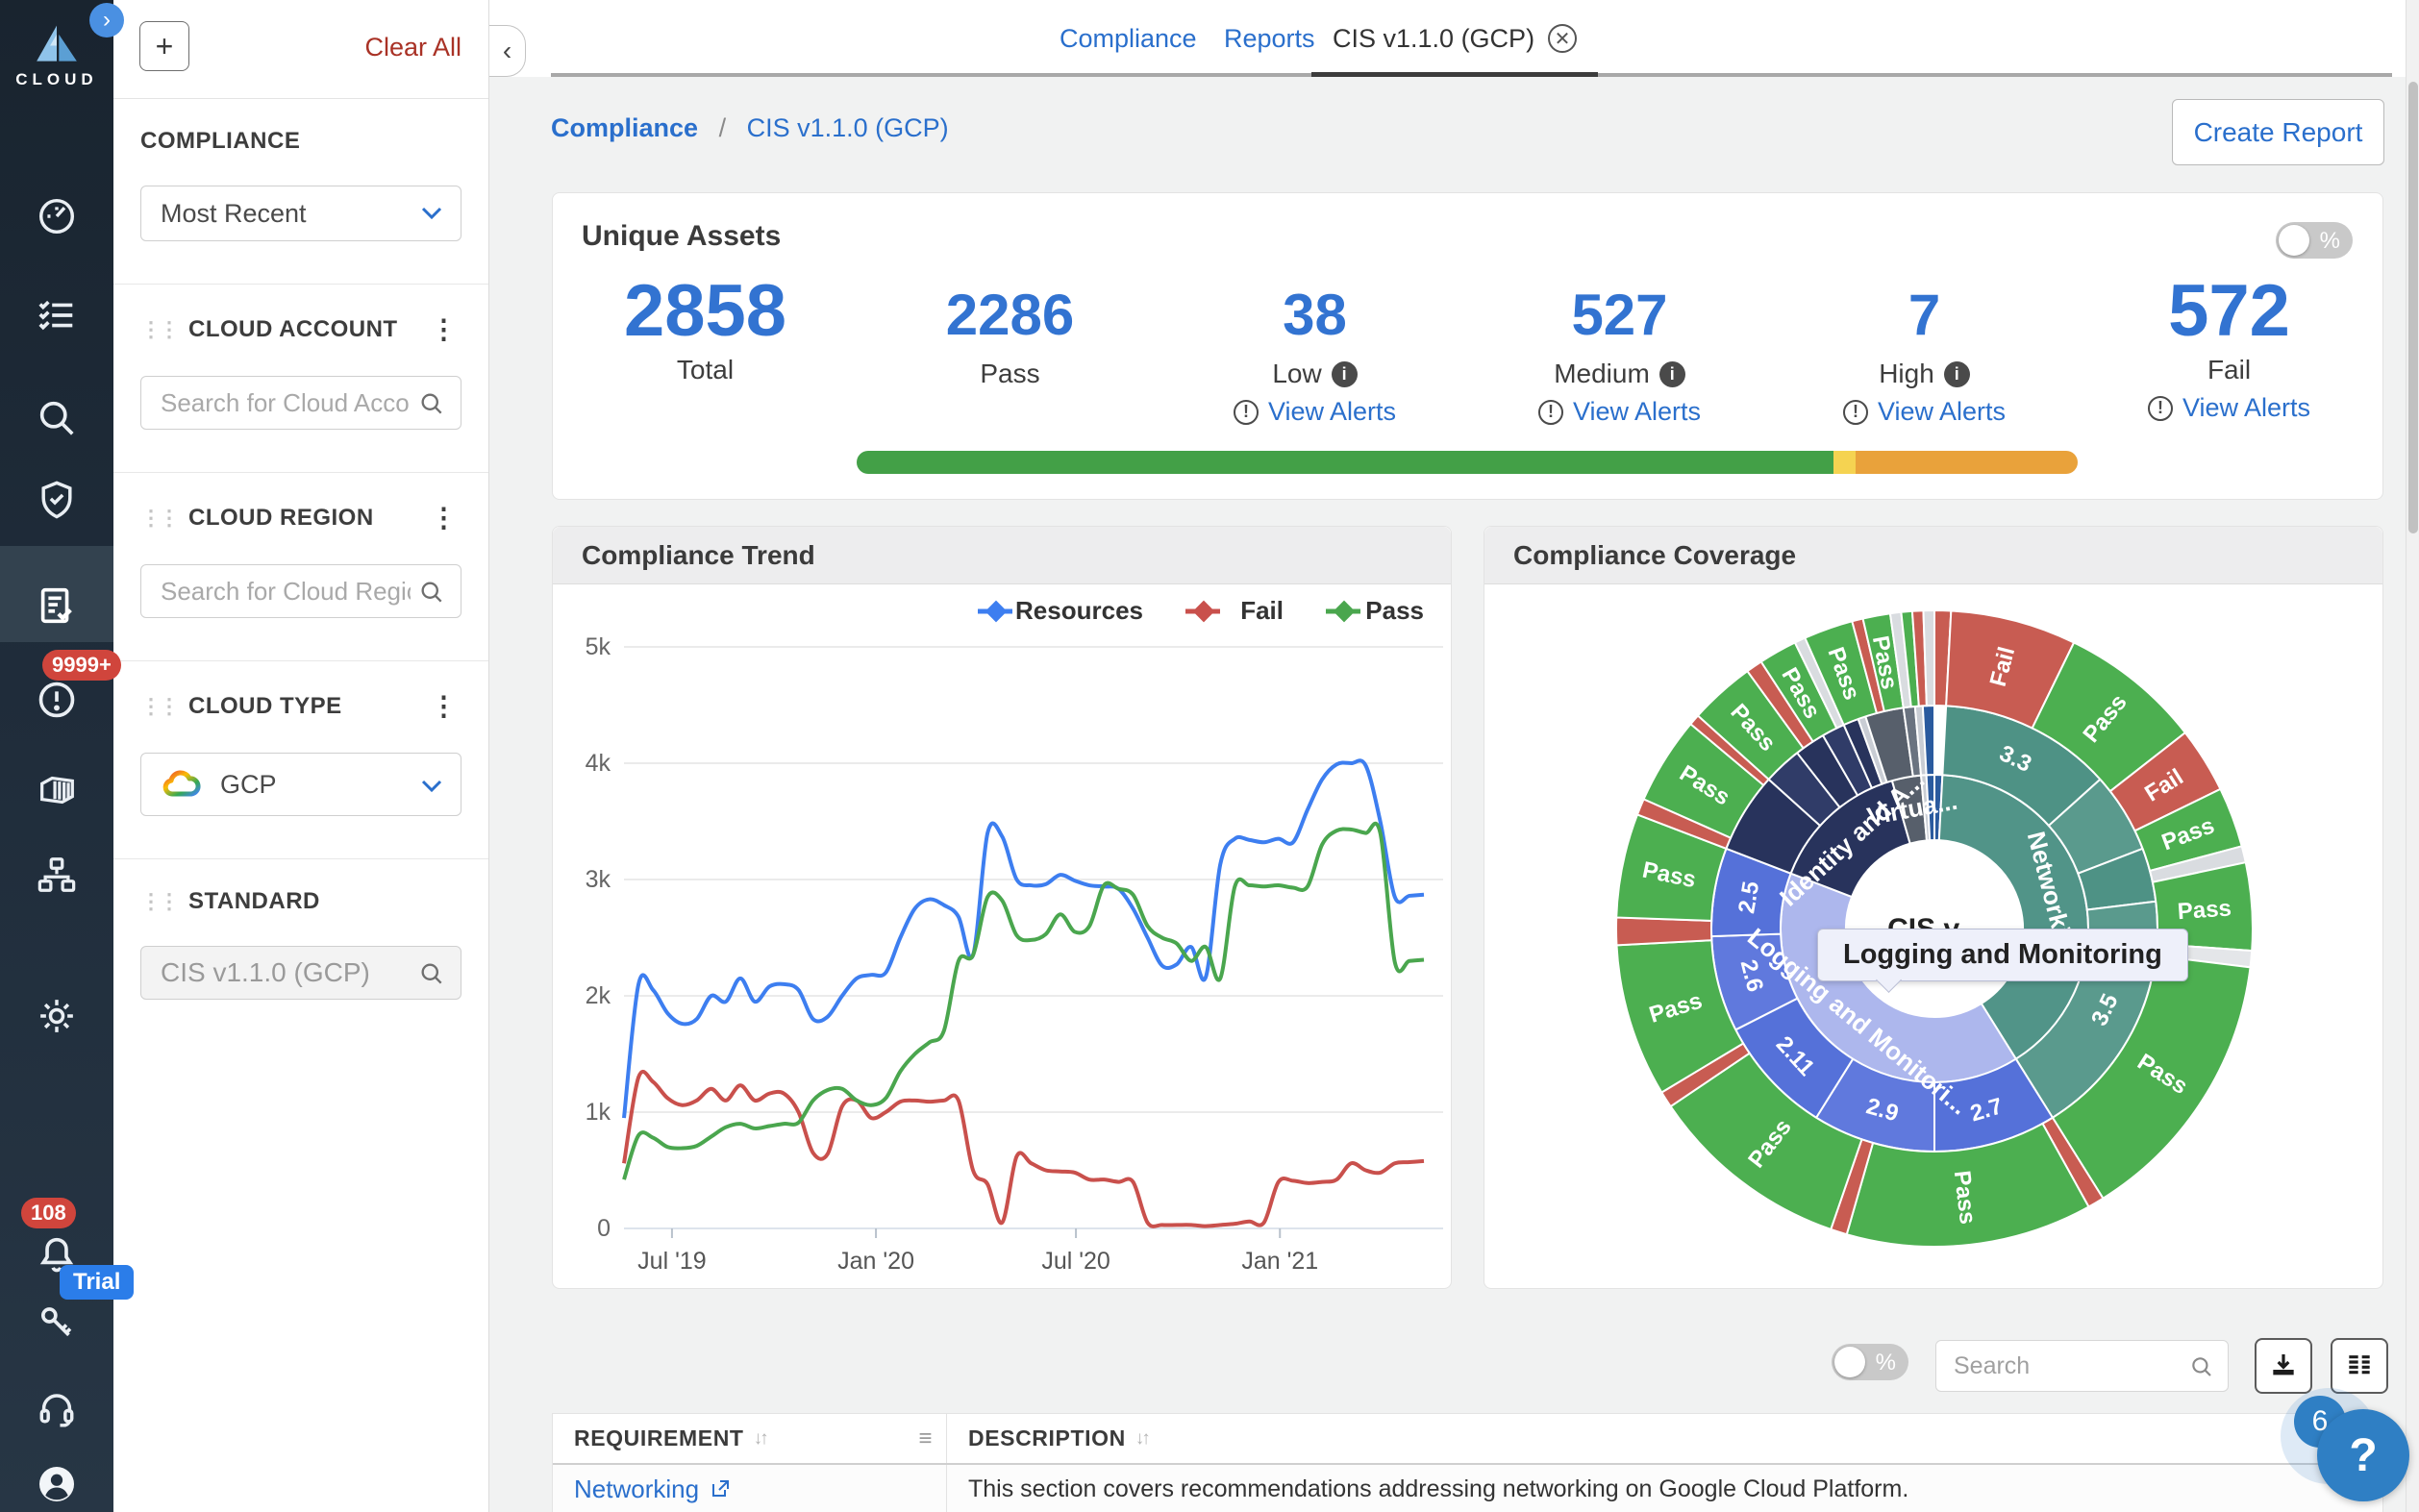 The image size is (2419, 1512). Describe the element at coordinates (444, 706) in the screenshot. I see `cloud-type-menu-button: ⋮` at that location.